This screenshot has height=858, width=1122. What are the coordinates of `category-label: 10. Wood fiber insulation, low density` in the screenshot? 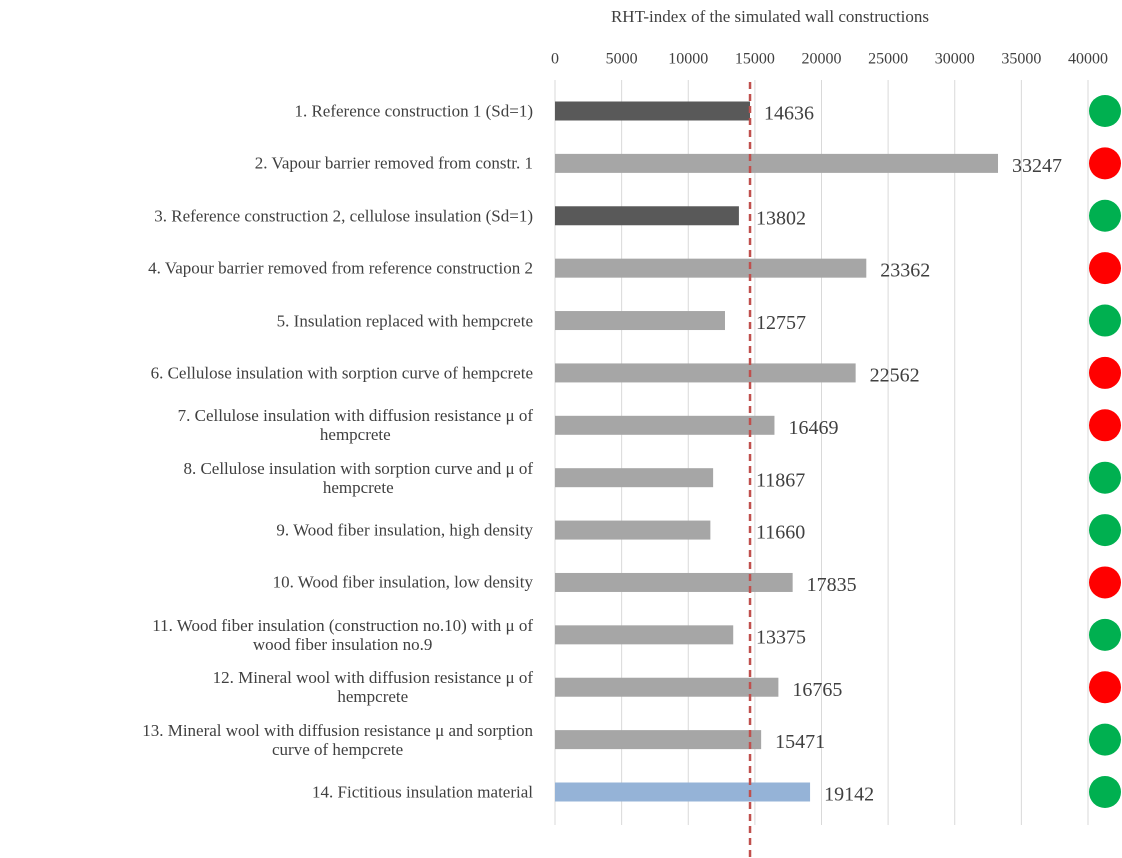 It's located at (402, 582).